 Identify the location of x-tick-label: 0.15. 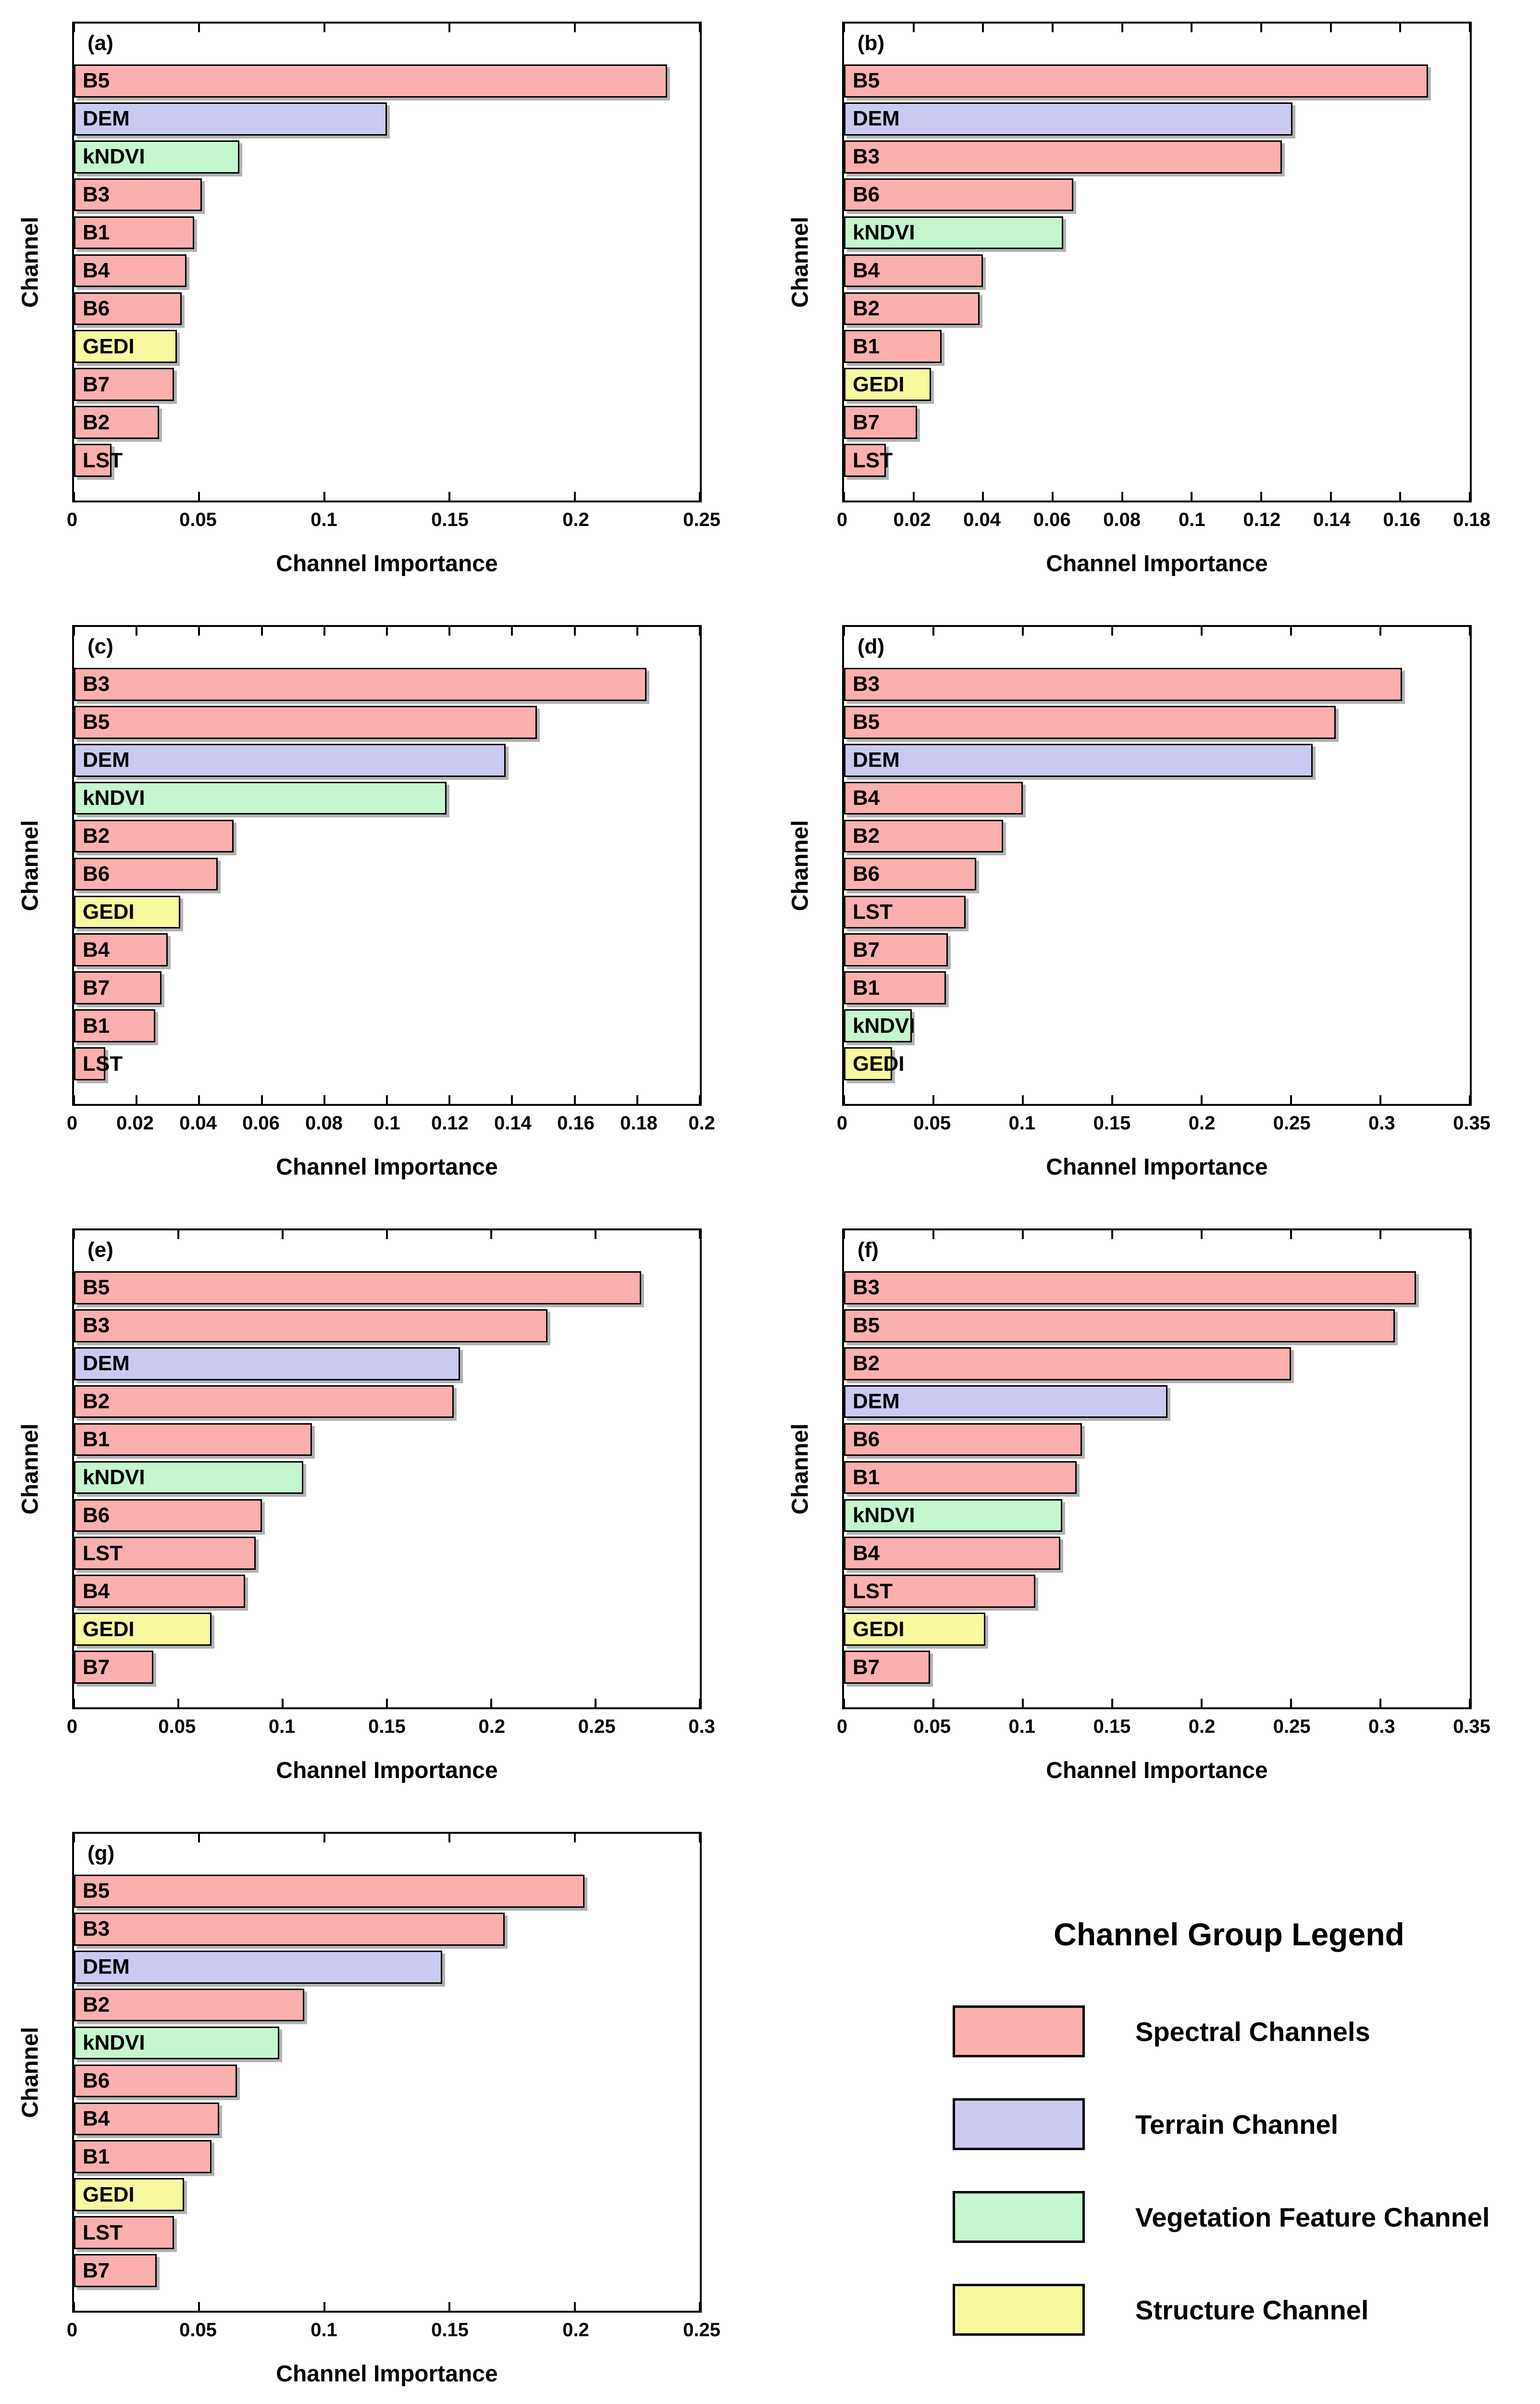
(387, 1726).